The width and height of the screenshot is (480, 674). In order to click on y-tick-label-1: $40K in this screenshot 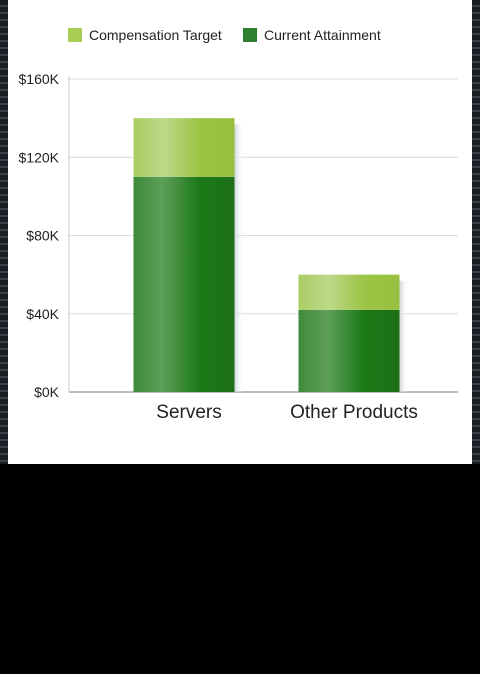, I will do `click(42, 314)`.